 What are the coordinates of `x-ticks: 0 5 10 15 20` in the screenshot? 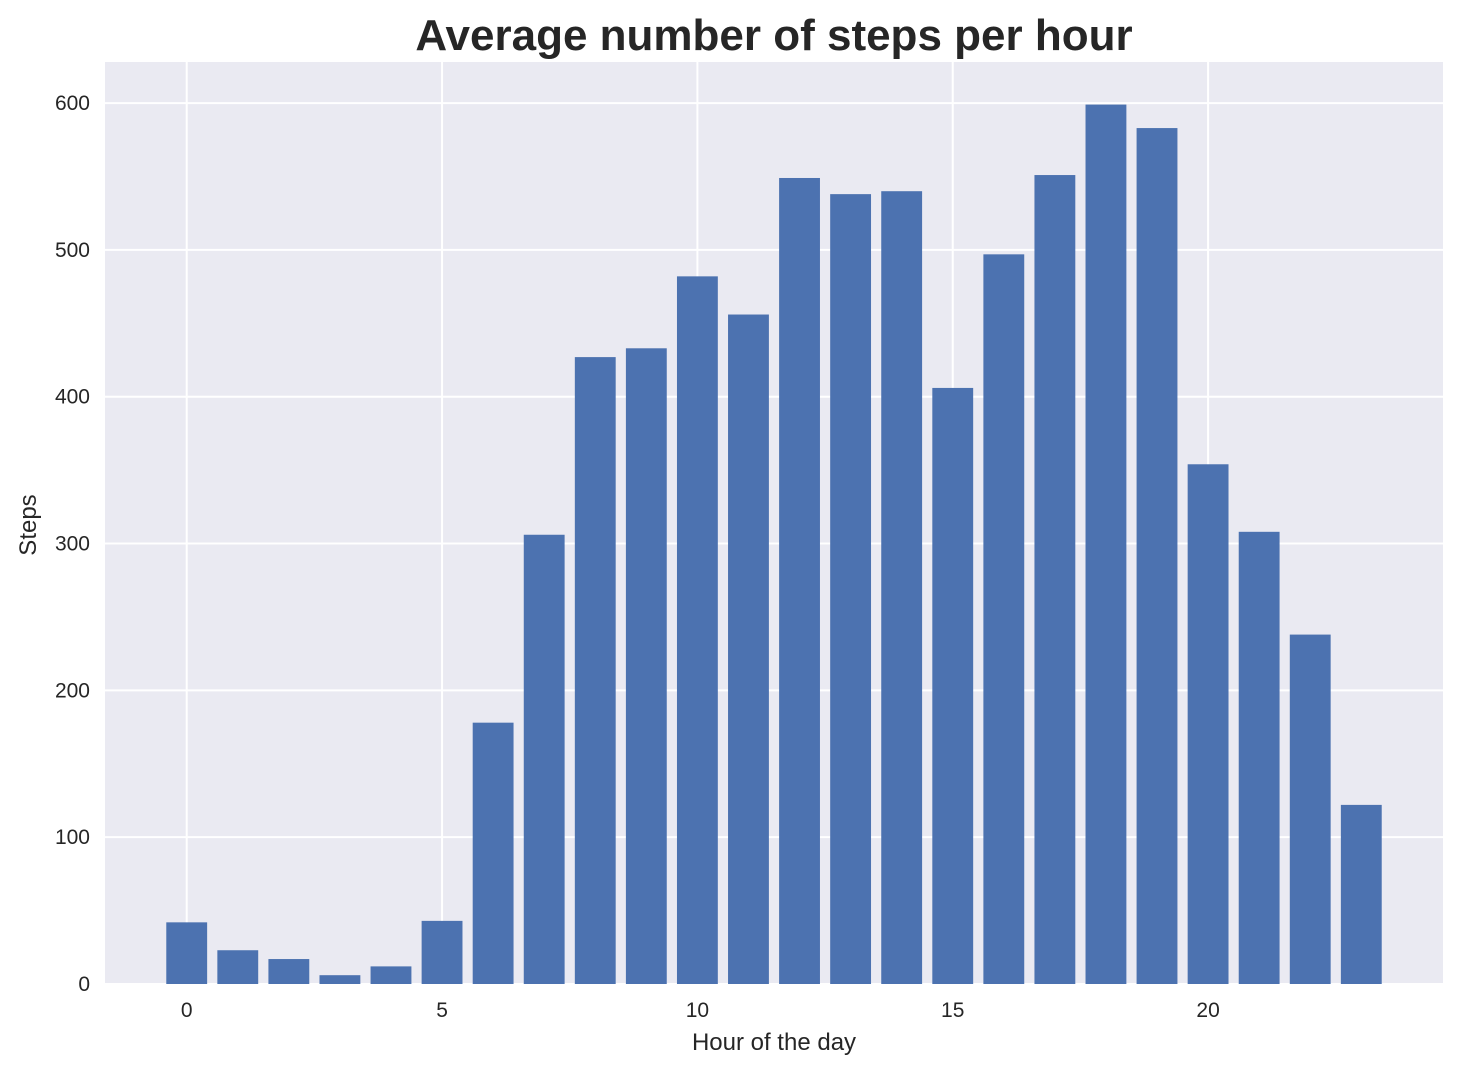 It's located at (700, 1010).